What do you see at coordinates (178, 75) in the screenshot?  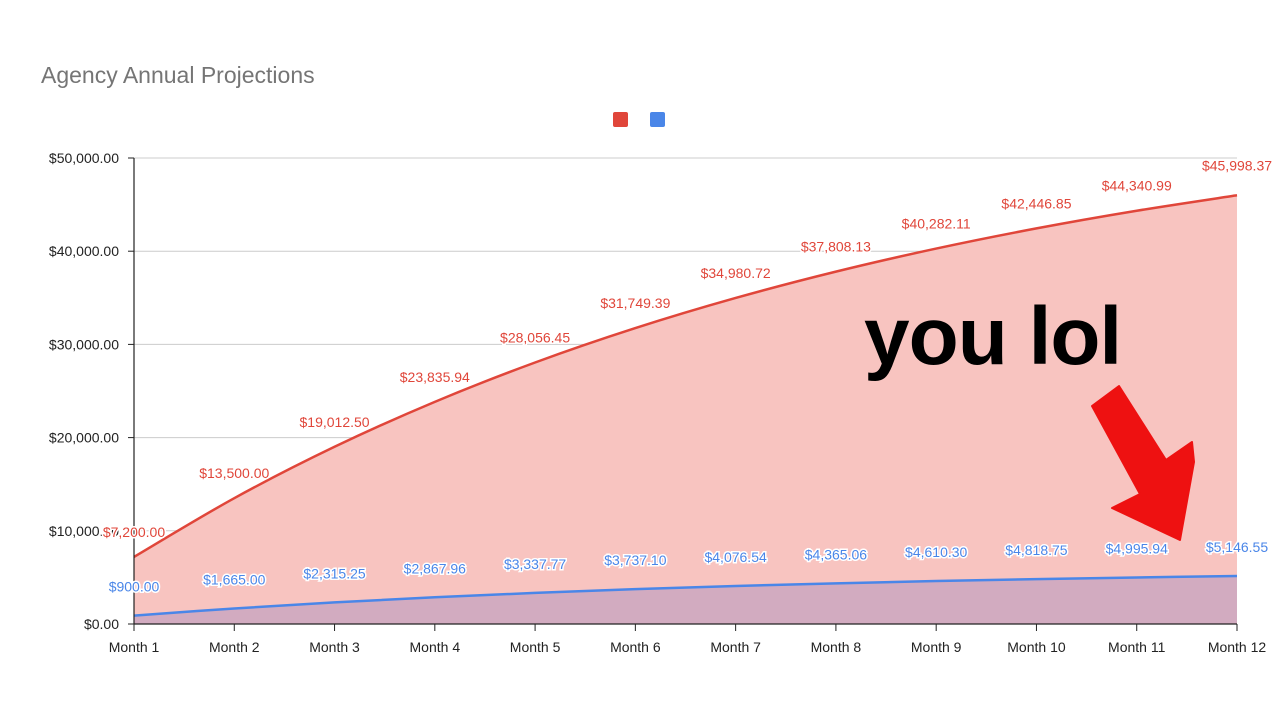 I see `chart-title: Agency Annual Projections` at bounding box center [178, 75].